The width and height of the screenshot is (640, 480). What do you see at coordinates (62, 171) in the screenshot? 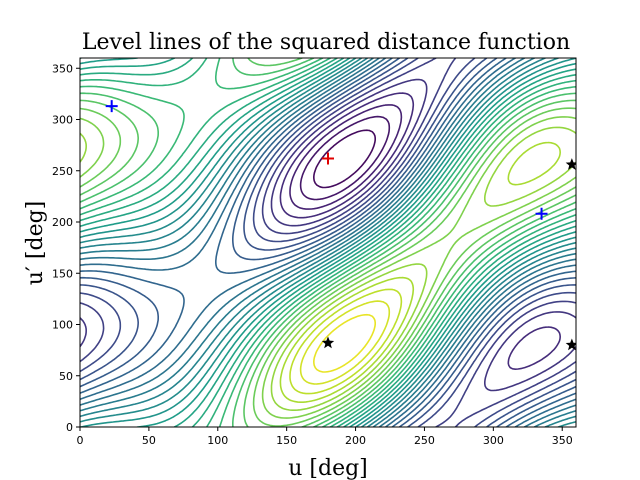
I see `y-tick-label: 250` at bounding box center [62, 171].